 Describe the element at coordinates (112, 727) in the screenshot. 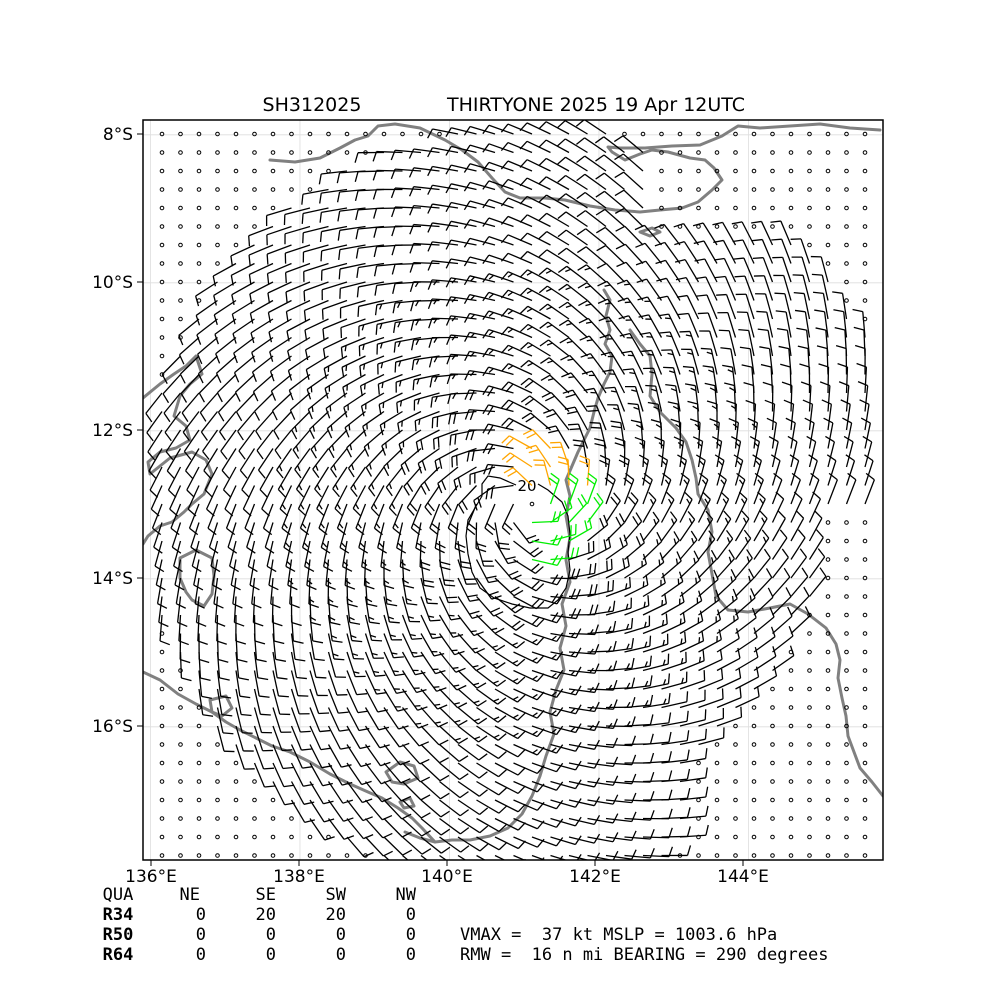

I see `y-tick-label: 16°S` at that location.